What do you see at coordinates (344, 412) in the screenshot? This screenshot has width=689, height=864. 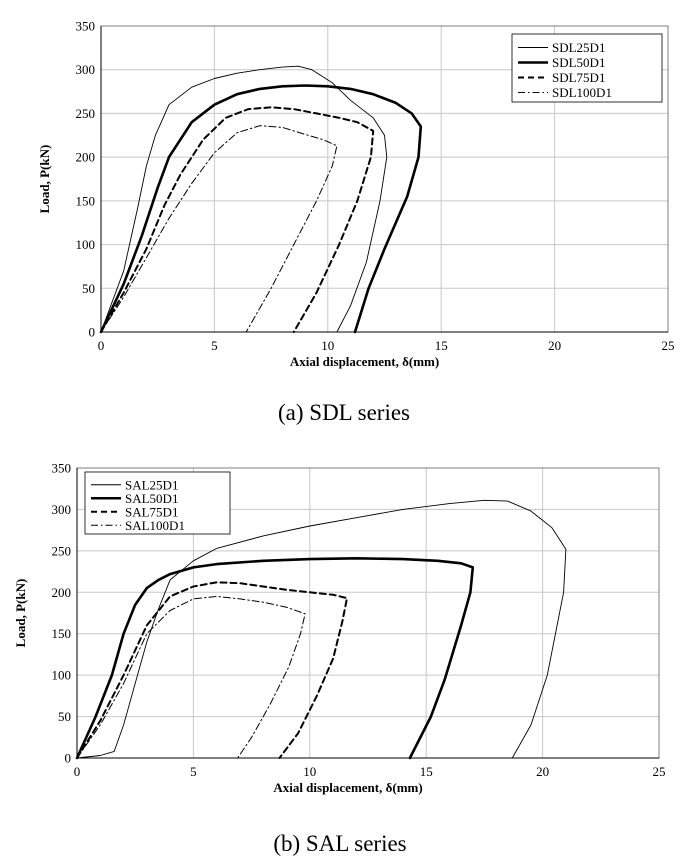 I see `panel-caption: (a) SDL series` at bounding box center [344, 412].